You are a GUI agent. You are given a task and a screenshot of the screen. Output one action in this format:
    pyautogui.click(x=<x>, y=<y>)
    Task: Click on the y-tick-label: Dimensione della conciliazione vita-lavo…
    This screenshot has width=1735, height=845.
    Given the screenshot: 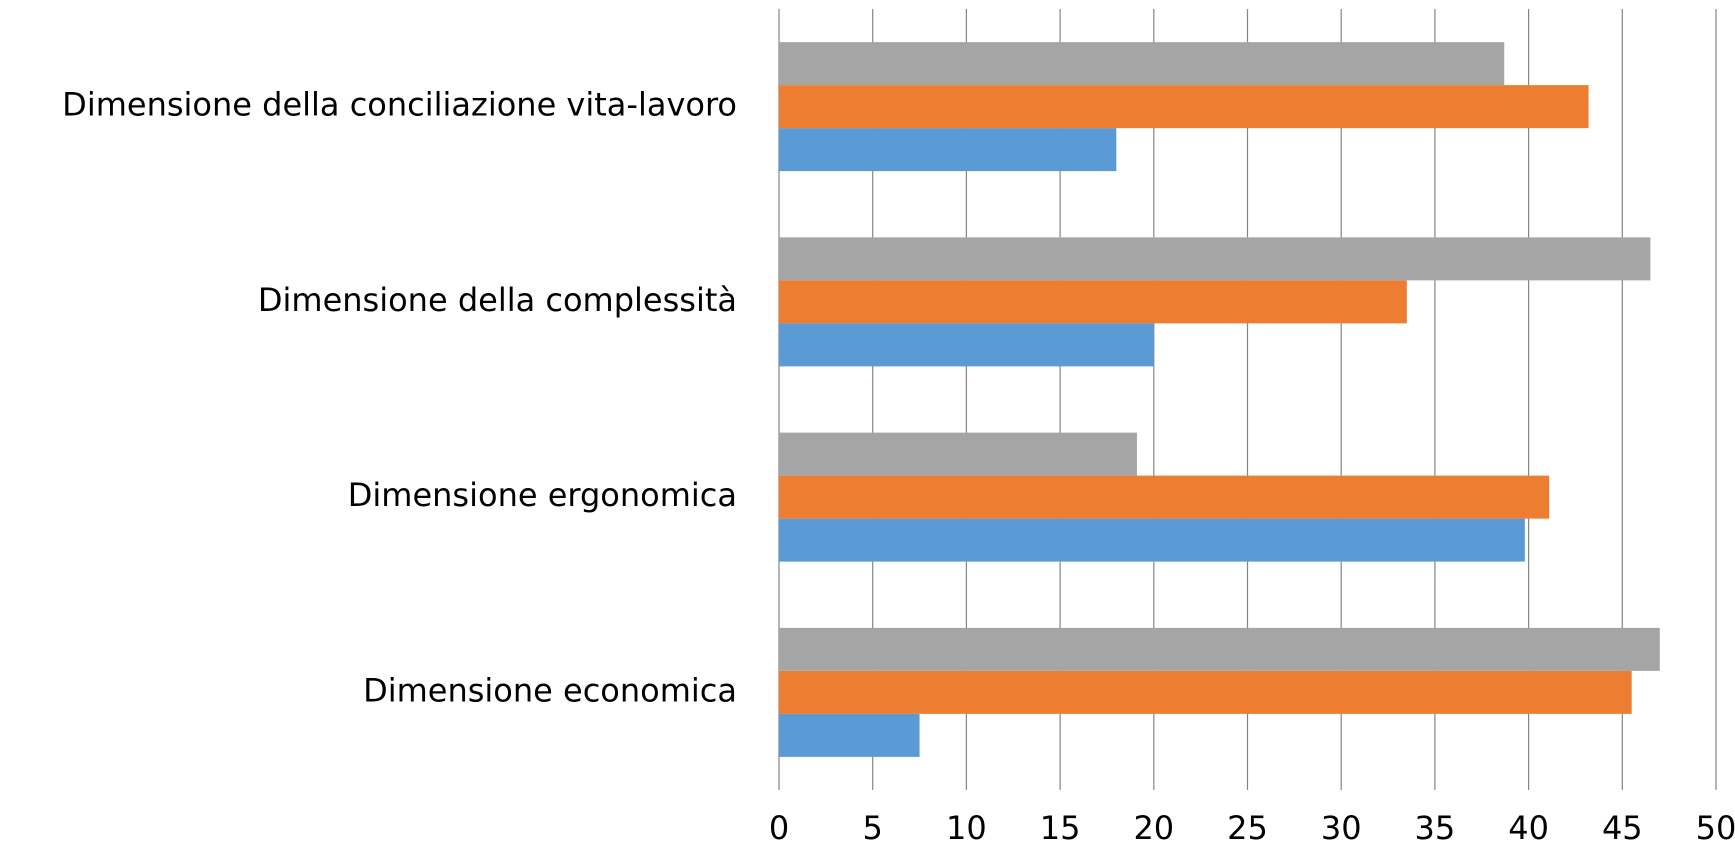 What is the action you would take?
    pyautogui.click(x=399, y=105)
    